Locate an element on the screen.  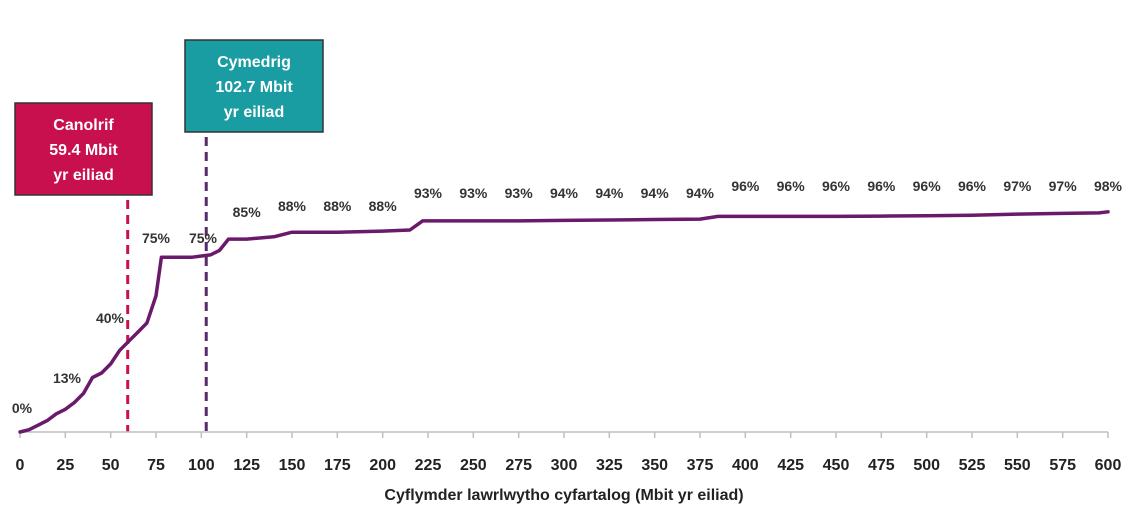
x-tick-label: 100 is located at coordinates (201, 465).